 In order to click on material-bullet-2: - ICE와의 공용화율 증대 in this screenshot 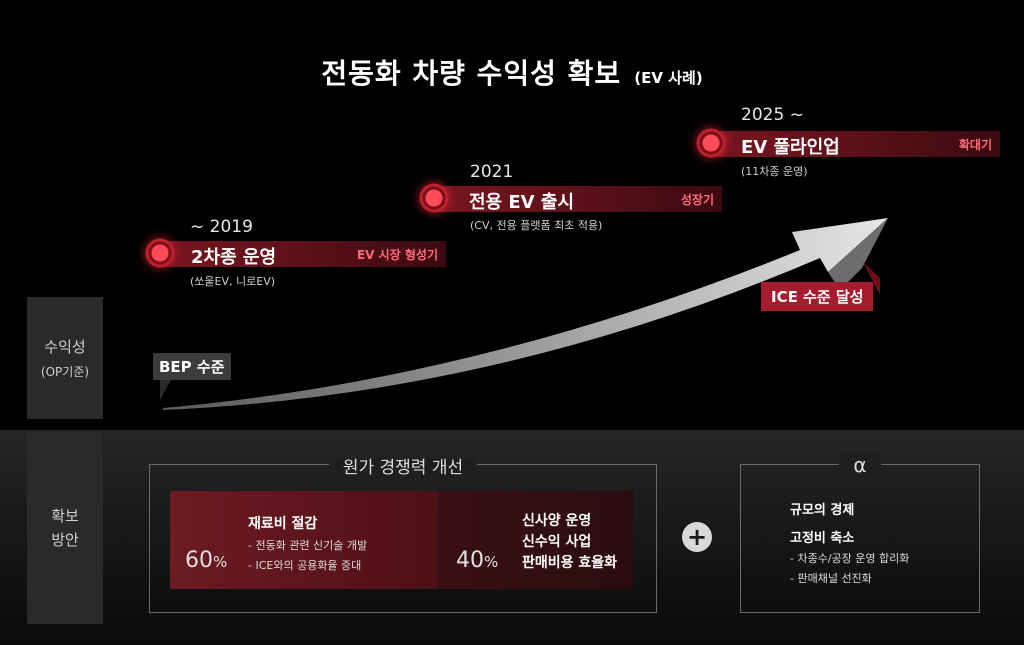, I will do `click(305, 565)`.